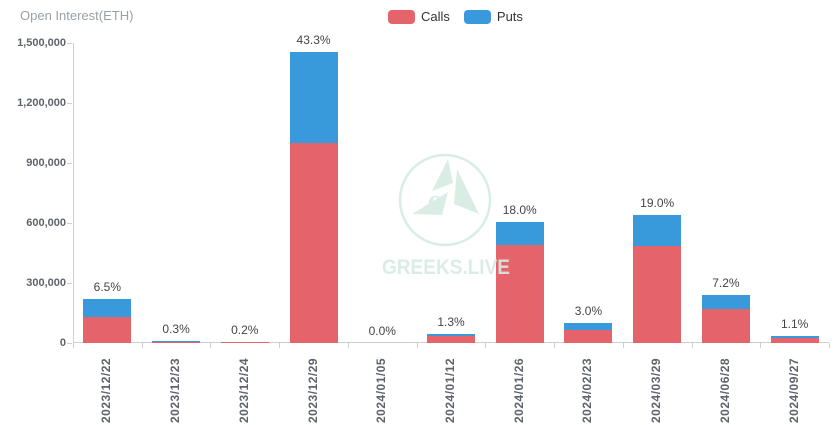 This screenshot has height=425, width=836. What do you see at coordinates (793, 390) in the screenshot?
I see `x-axis-category-label: 2024/09/27` at bounding box center [793, 390].